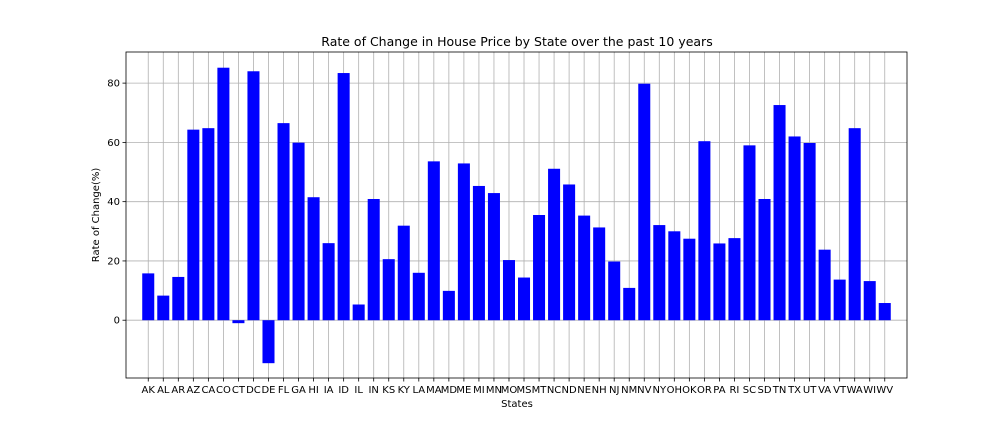  Describe the element at coordinates (779, 390) in the screenshot. I see `x-tick-label: TN` at that location.